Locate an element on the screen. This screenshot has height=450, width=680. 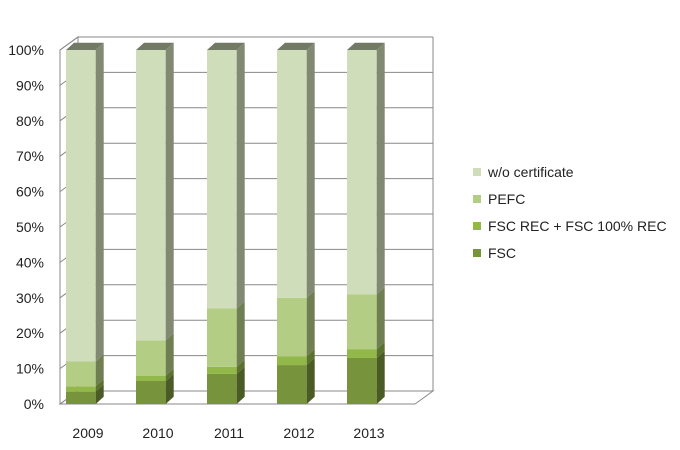
x-axis-tick-labels: 2009 2010 2011 2012 2013 is located at coordinates (228, 433).